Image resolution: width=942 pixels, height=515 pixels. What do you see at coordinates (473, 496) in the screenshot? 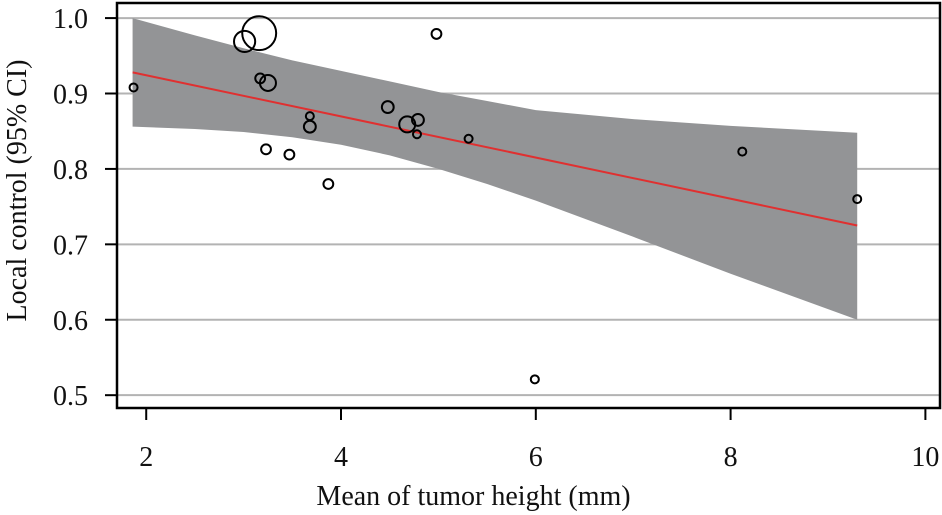
I see `x-axis-label: Mean of tumor height (mm)` at bounding box center [473, 496].